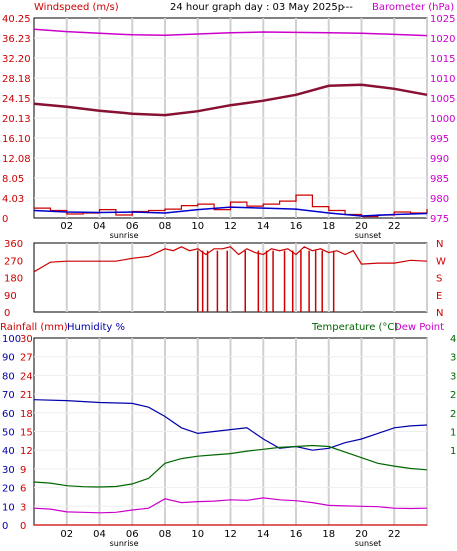 This screenshot has height=551, width=457. What do you see at coordinates (230, 259) in the screenshot?
I see `wind-direction-line` at bounding box center [230, 259].